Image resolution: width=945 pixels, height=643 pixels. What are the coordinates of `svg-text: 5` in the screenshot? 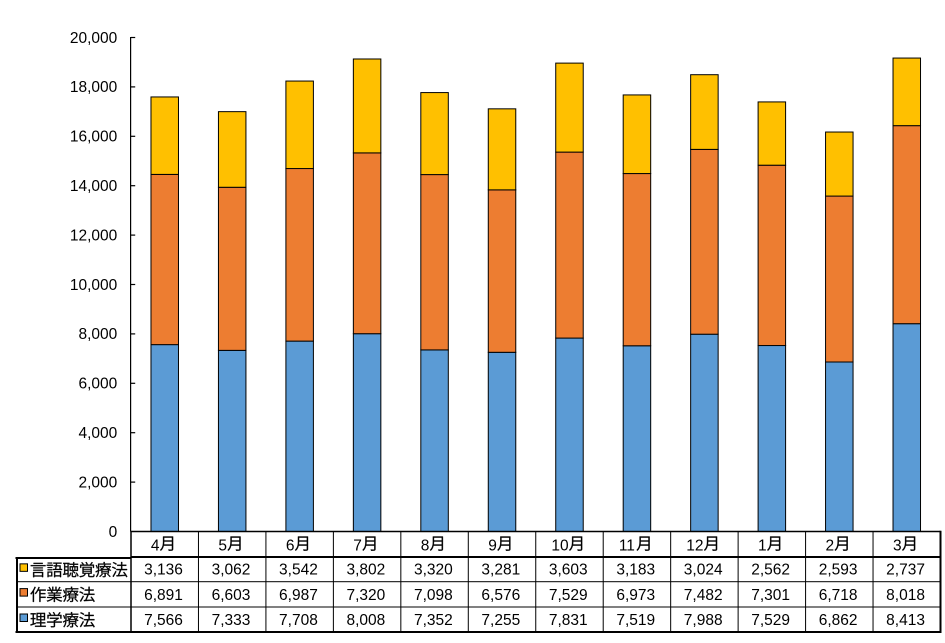 It's located at (222, 545).